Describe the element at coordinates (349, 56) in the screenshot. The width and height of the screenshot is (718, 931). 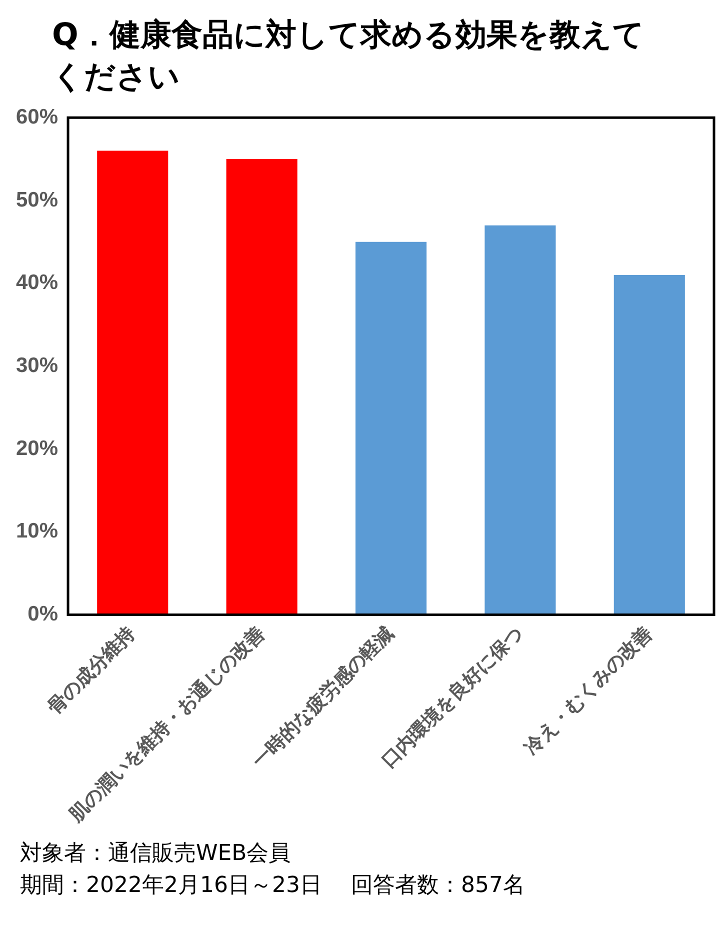
I see `chart-title: Q．健康食品に対して求める効果を教えてください` at that location.